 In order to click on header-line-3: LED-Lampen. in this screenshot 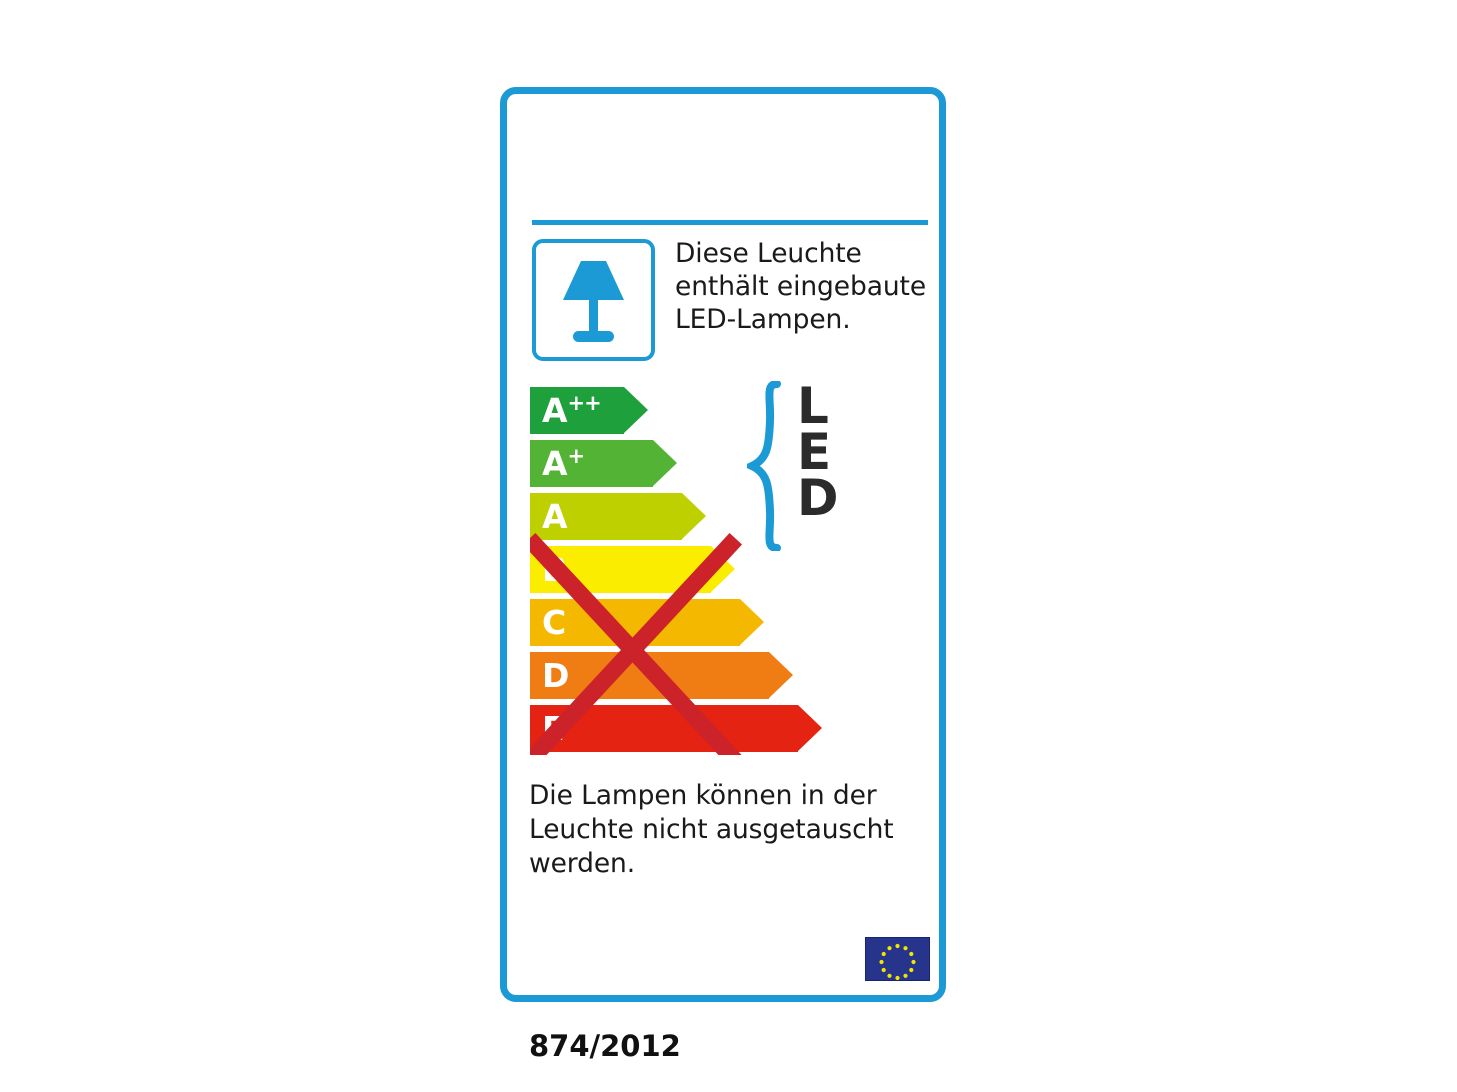, I will do `click(763, 319)`.